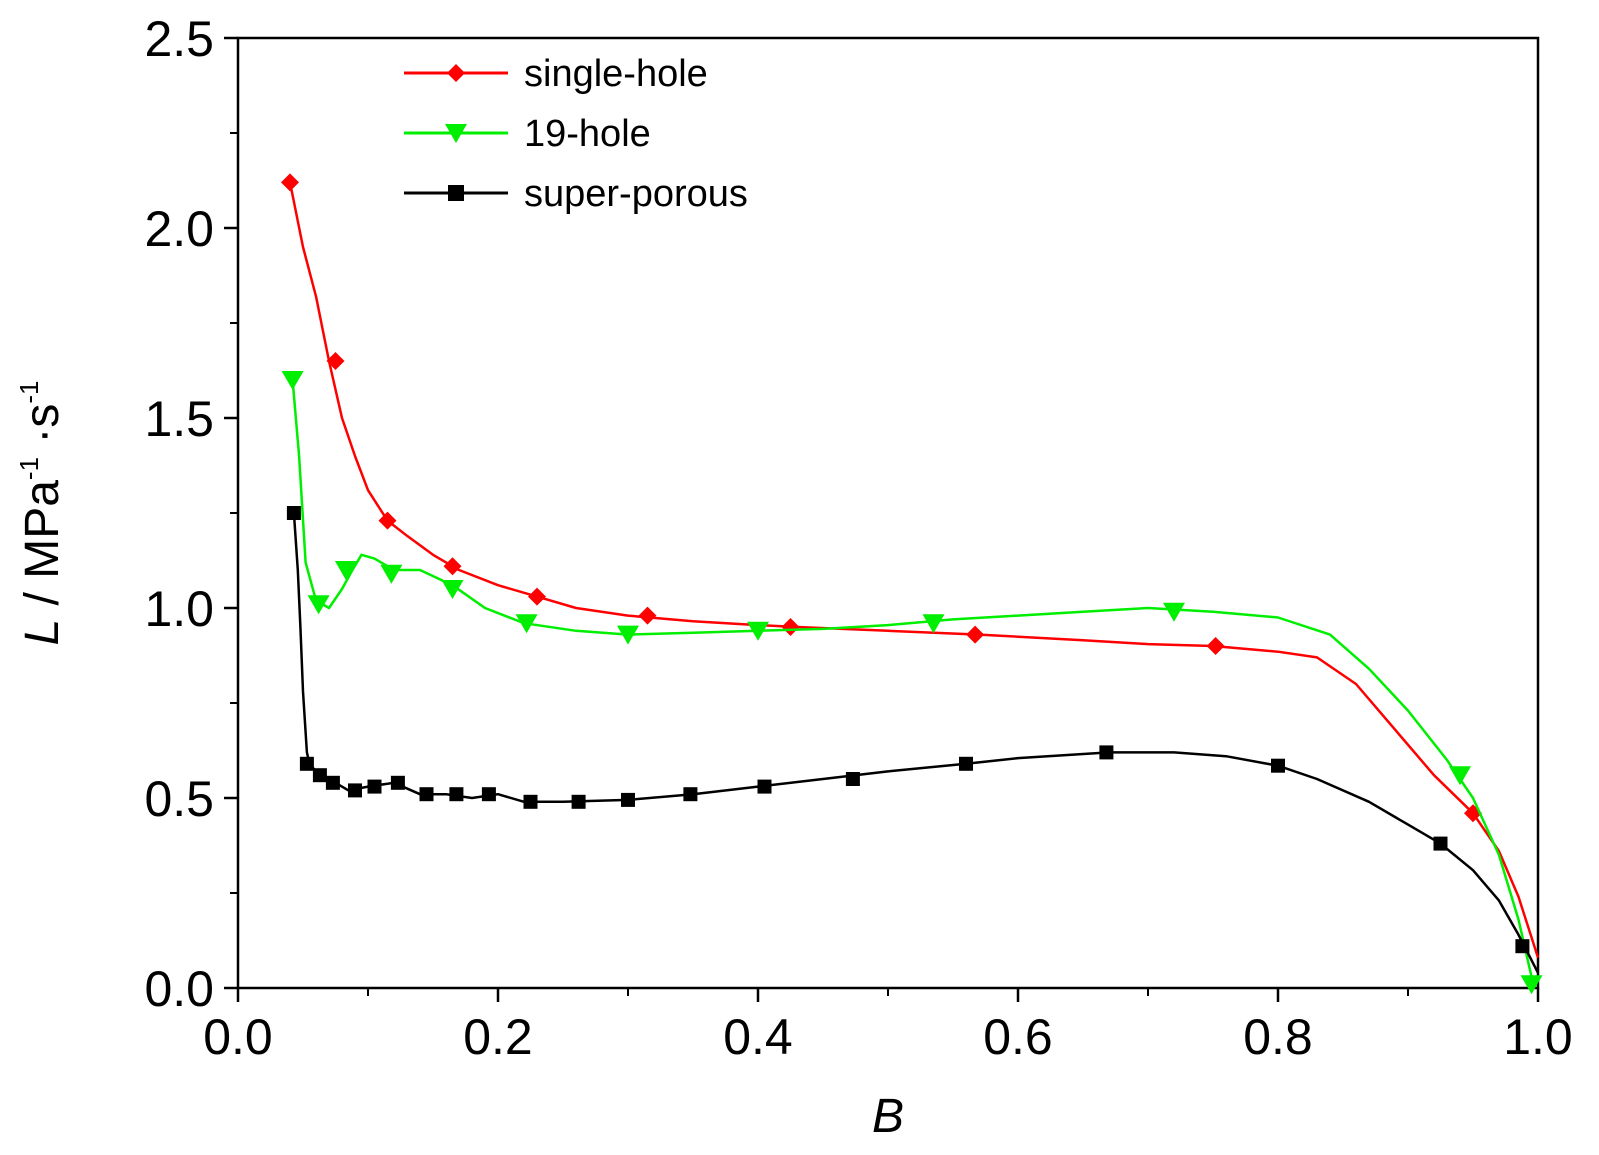 Image resolution: width=1599 pixels, height=1155 pixels. What do you see at coordinates (456, 73) in the screenshot?
I see `legend-marker-single-hole` at bounding box center [456, 73].